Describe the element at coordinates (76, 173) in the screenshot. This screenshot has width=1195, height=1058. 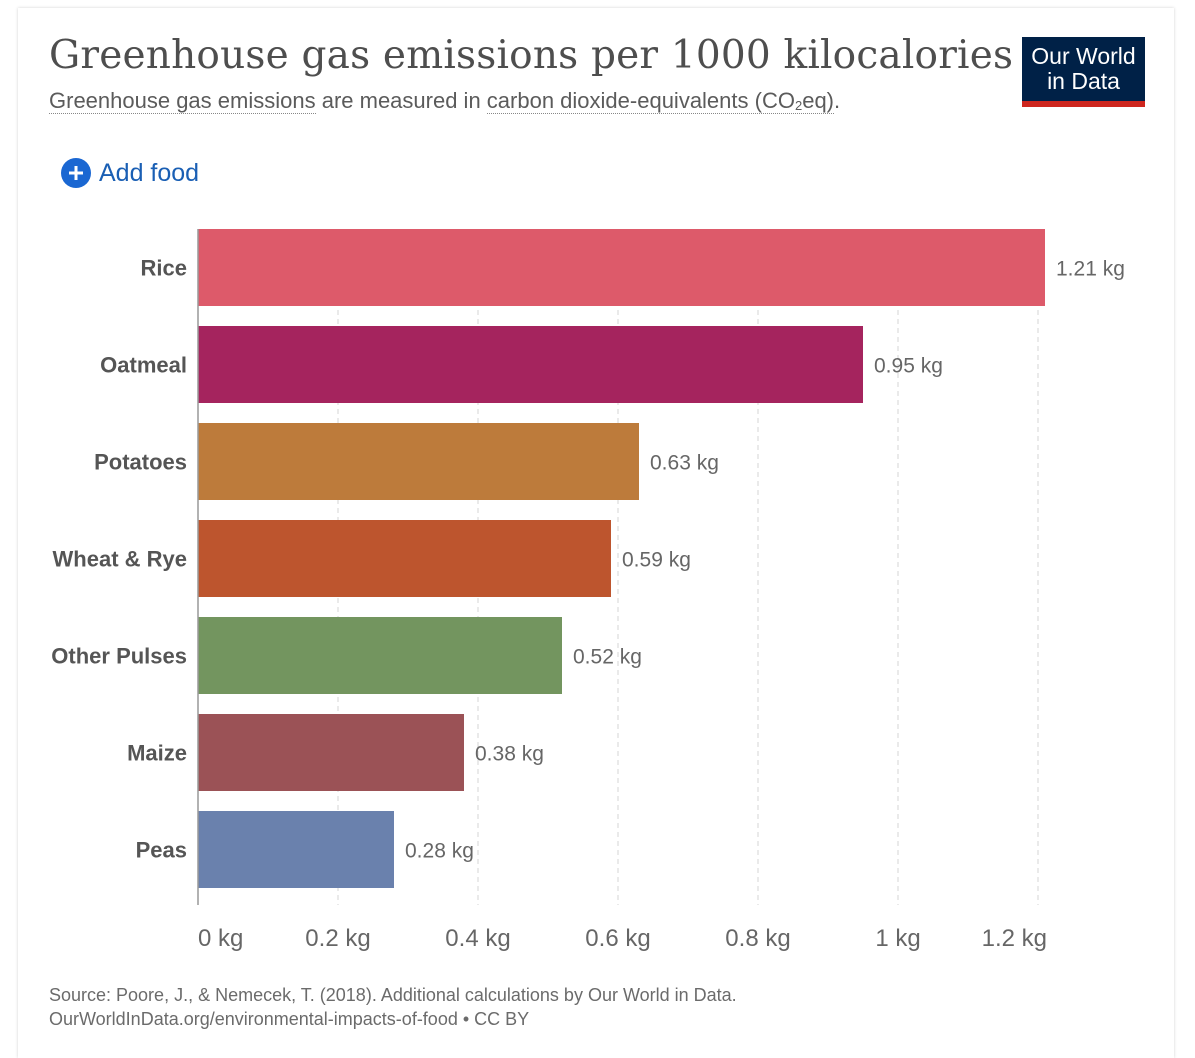
I see `plus-circle-icon` at that location.